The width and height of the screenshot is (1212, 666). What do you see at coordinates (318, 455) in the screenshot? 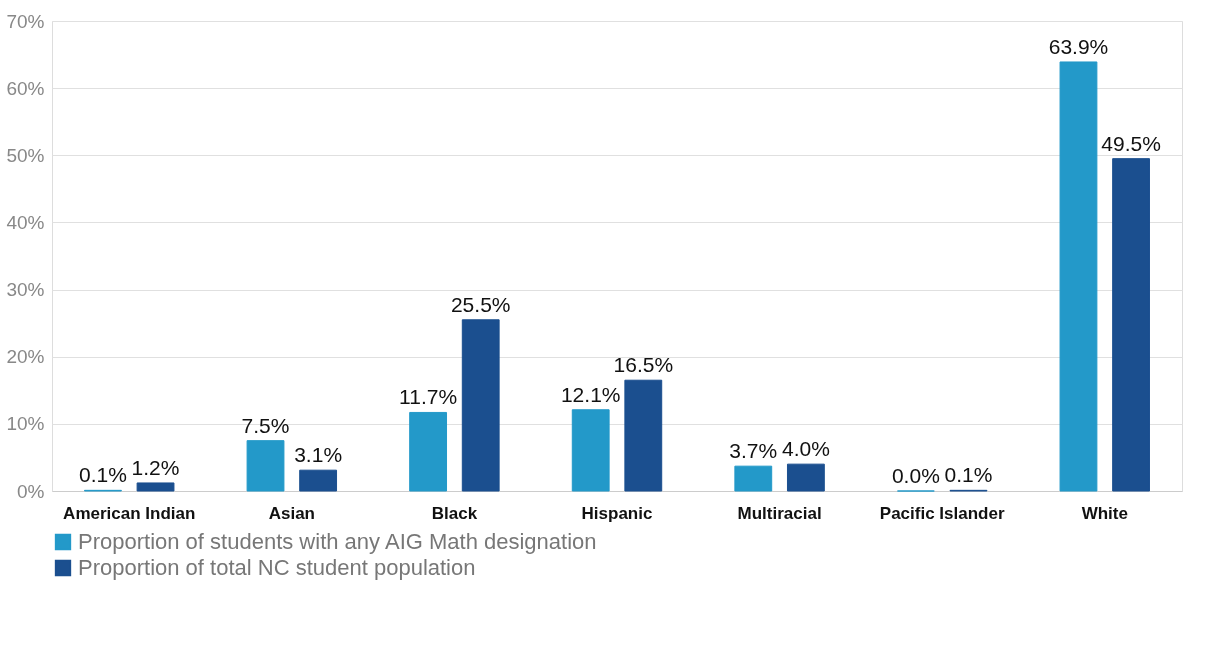
I see `data-label: 3.1%` at bounding box center [318, 455].